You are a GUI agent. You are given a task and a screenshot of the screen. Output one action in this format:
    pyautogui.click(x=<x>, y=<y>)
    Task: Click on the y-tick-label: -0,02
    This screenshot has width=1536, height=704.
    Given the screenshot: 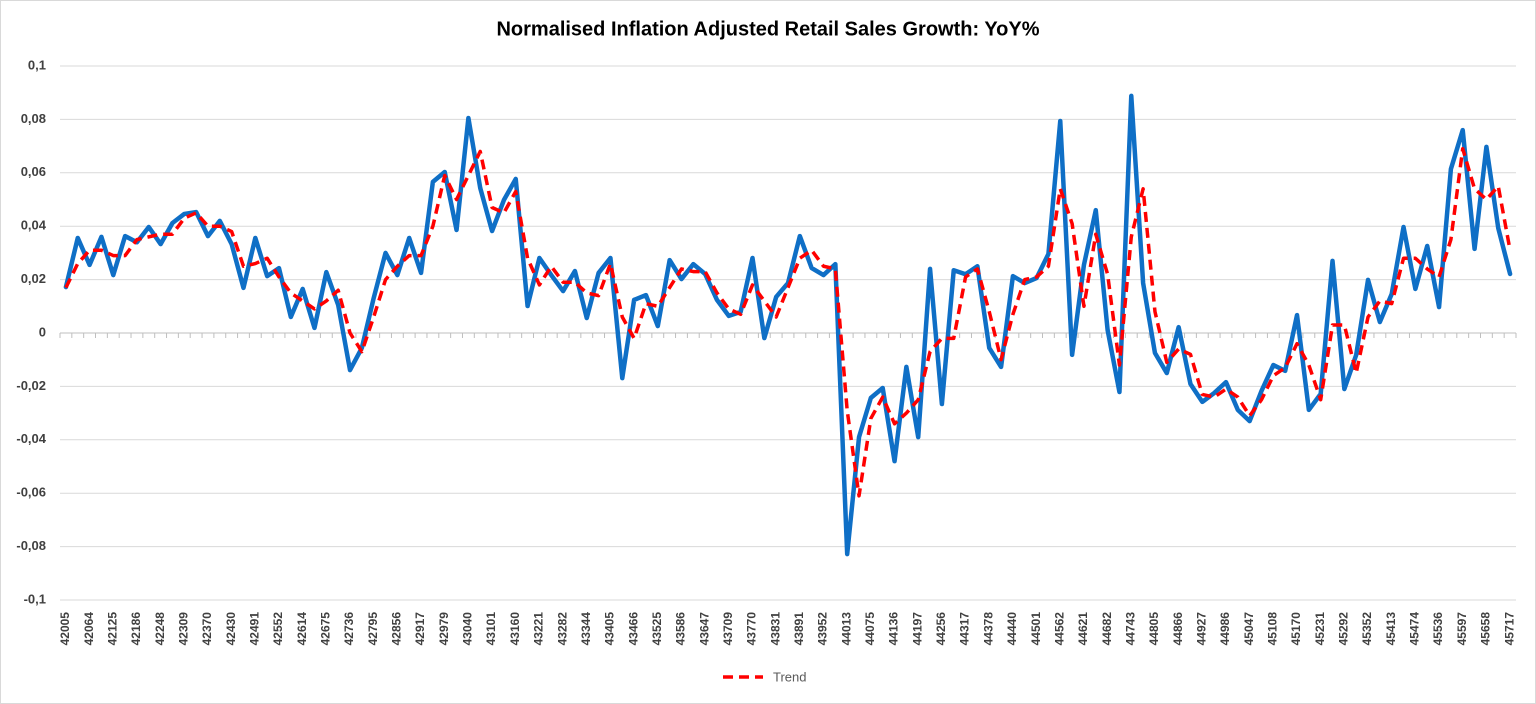 What is the action you would take?
    pyautogui.click(x=31, y=385)
    